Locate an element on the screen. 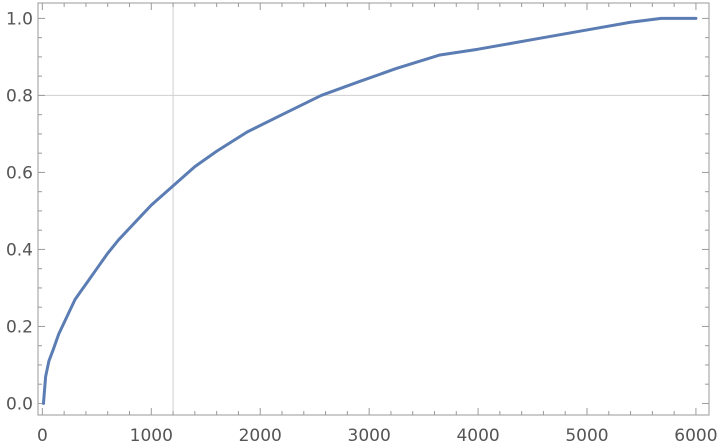  x-tick-label: 0 is located at coordinates (42, 436).